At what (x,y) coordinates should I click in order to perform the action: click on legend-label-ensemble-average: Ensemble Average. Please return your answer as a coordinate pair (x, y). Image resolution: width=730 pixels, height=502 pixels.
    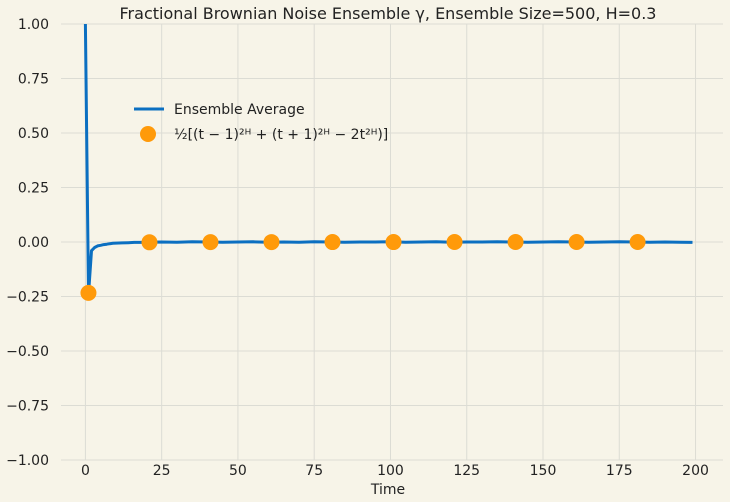
    Looking at the image, I should click on (239, 110).